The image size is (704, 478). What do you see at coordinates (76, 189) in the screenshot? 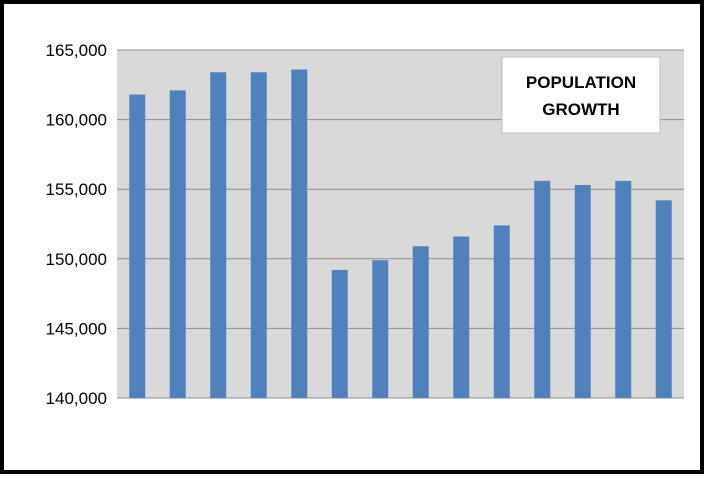
I see `y-tick-label-3: 155,000` at bounding box center [76, 189].